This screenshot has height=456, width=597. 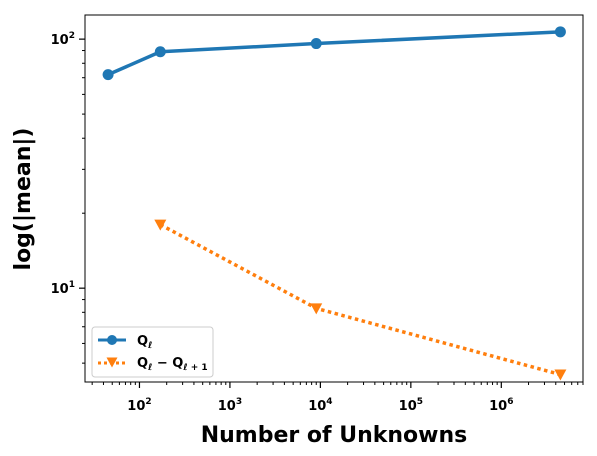 What do you see at coordinates (230, 405) in the screenshot?
I see `x-tick-label: 103` at bounding box center [230, 405].